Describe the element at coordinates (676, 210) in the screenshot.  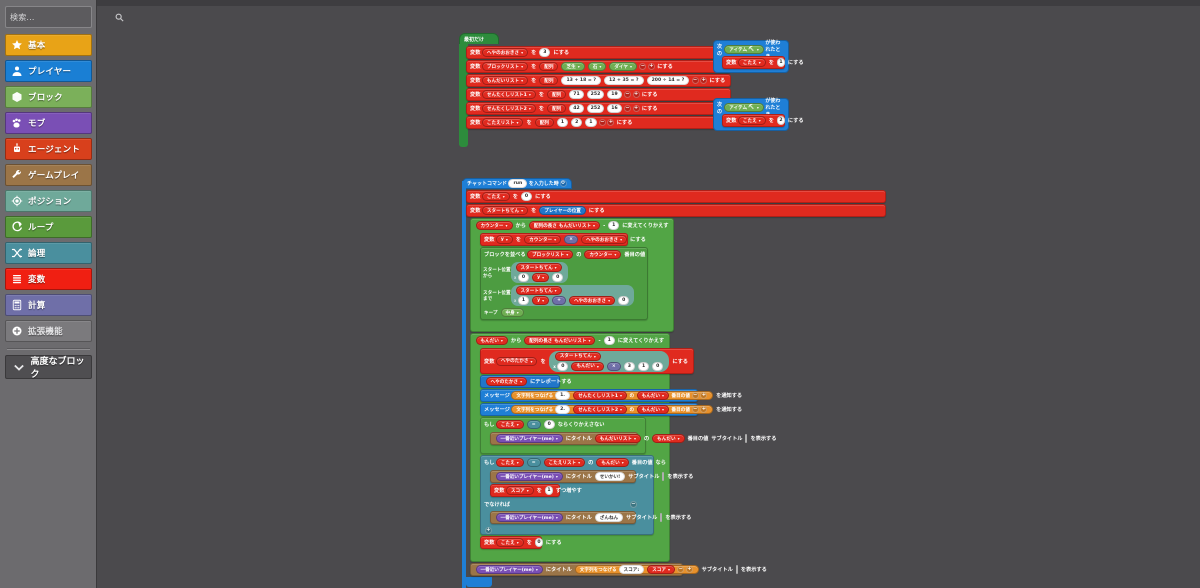
I see `set-variable-block: 変数 スタートちてん ▾ を プレイヤーの位置 にする` at that location.